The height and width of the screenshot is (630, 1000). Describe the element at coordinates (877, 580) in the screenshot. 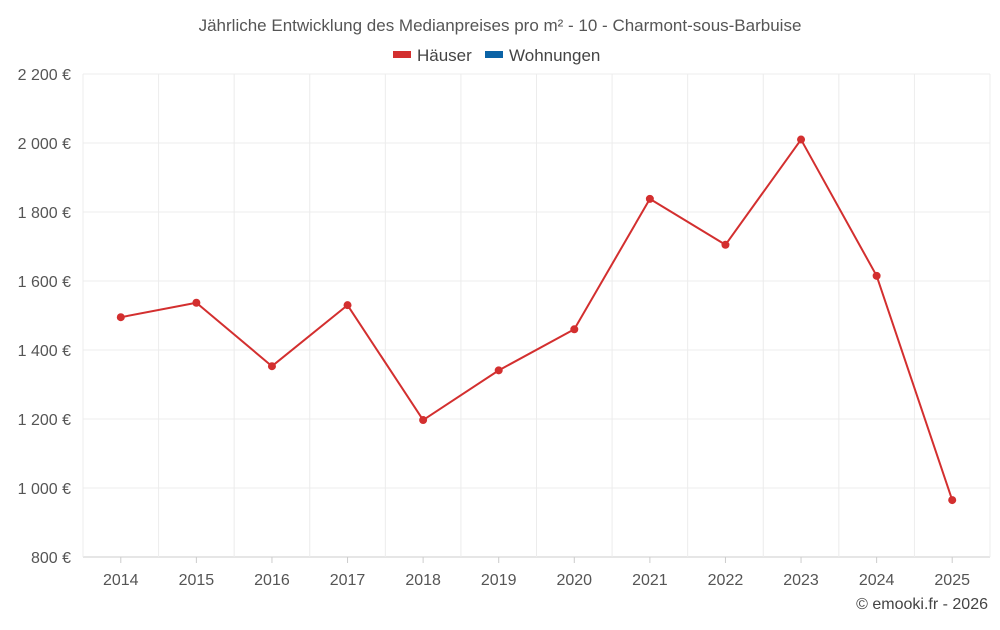

I see `x-tick-label: 2024` at that location.